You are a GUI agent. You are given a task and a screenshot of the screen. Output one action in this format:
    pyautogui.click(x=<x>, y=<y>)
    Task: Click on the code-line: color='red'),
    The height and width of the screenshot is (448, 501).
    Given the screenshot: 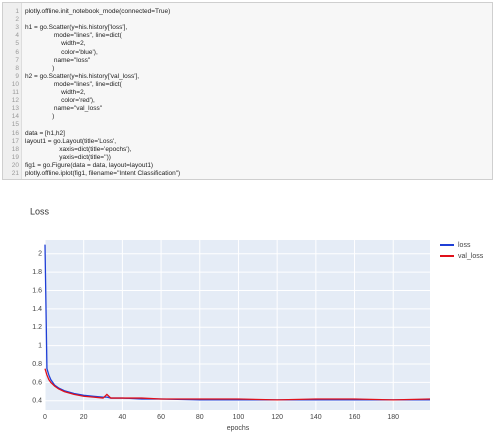 What is the action you would take?
    pyautogui.click(x=60, y=101)
    